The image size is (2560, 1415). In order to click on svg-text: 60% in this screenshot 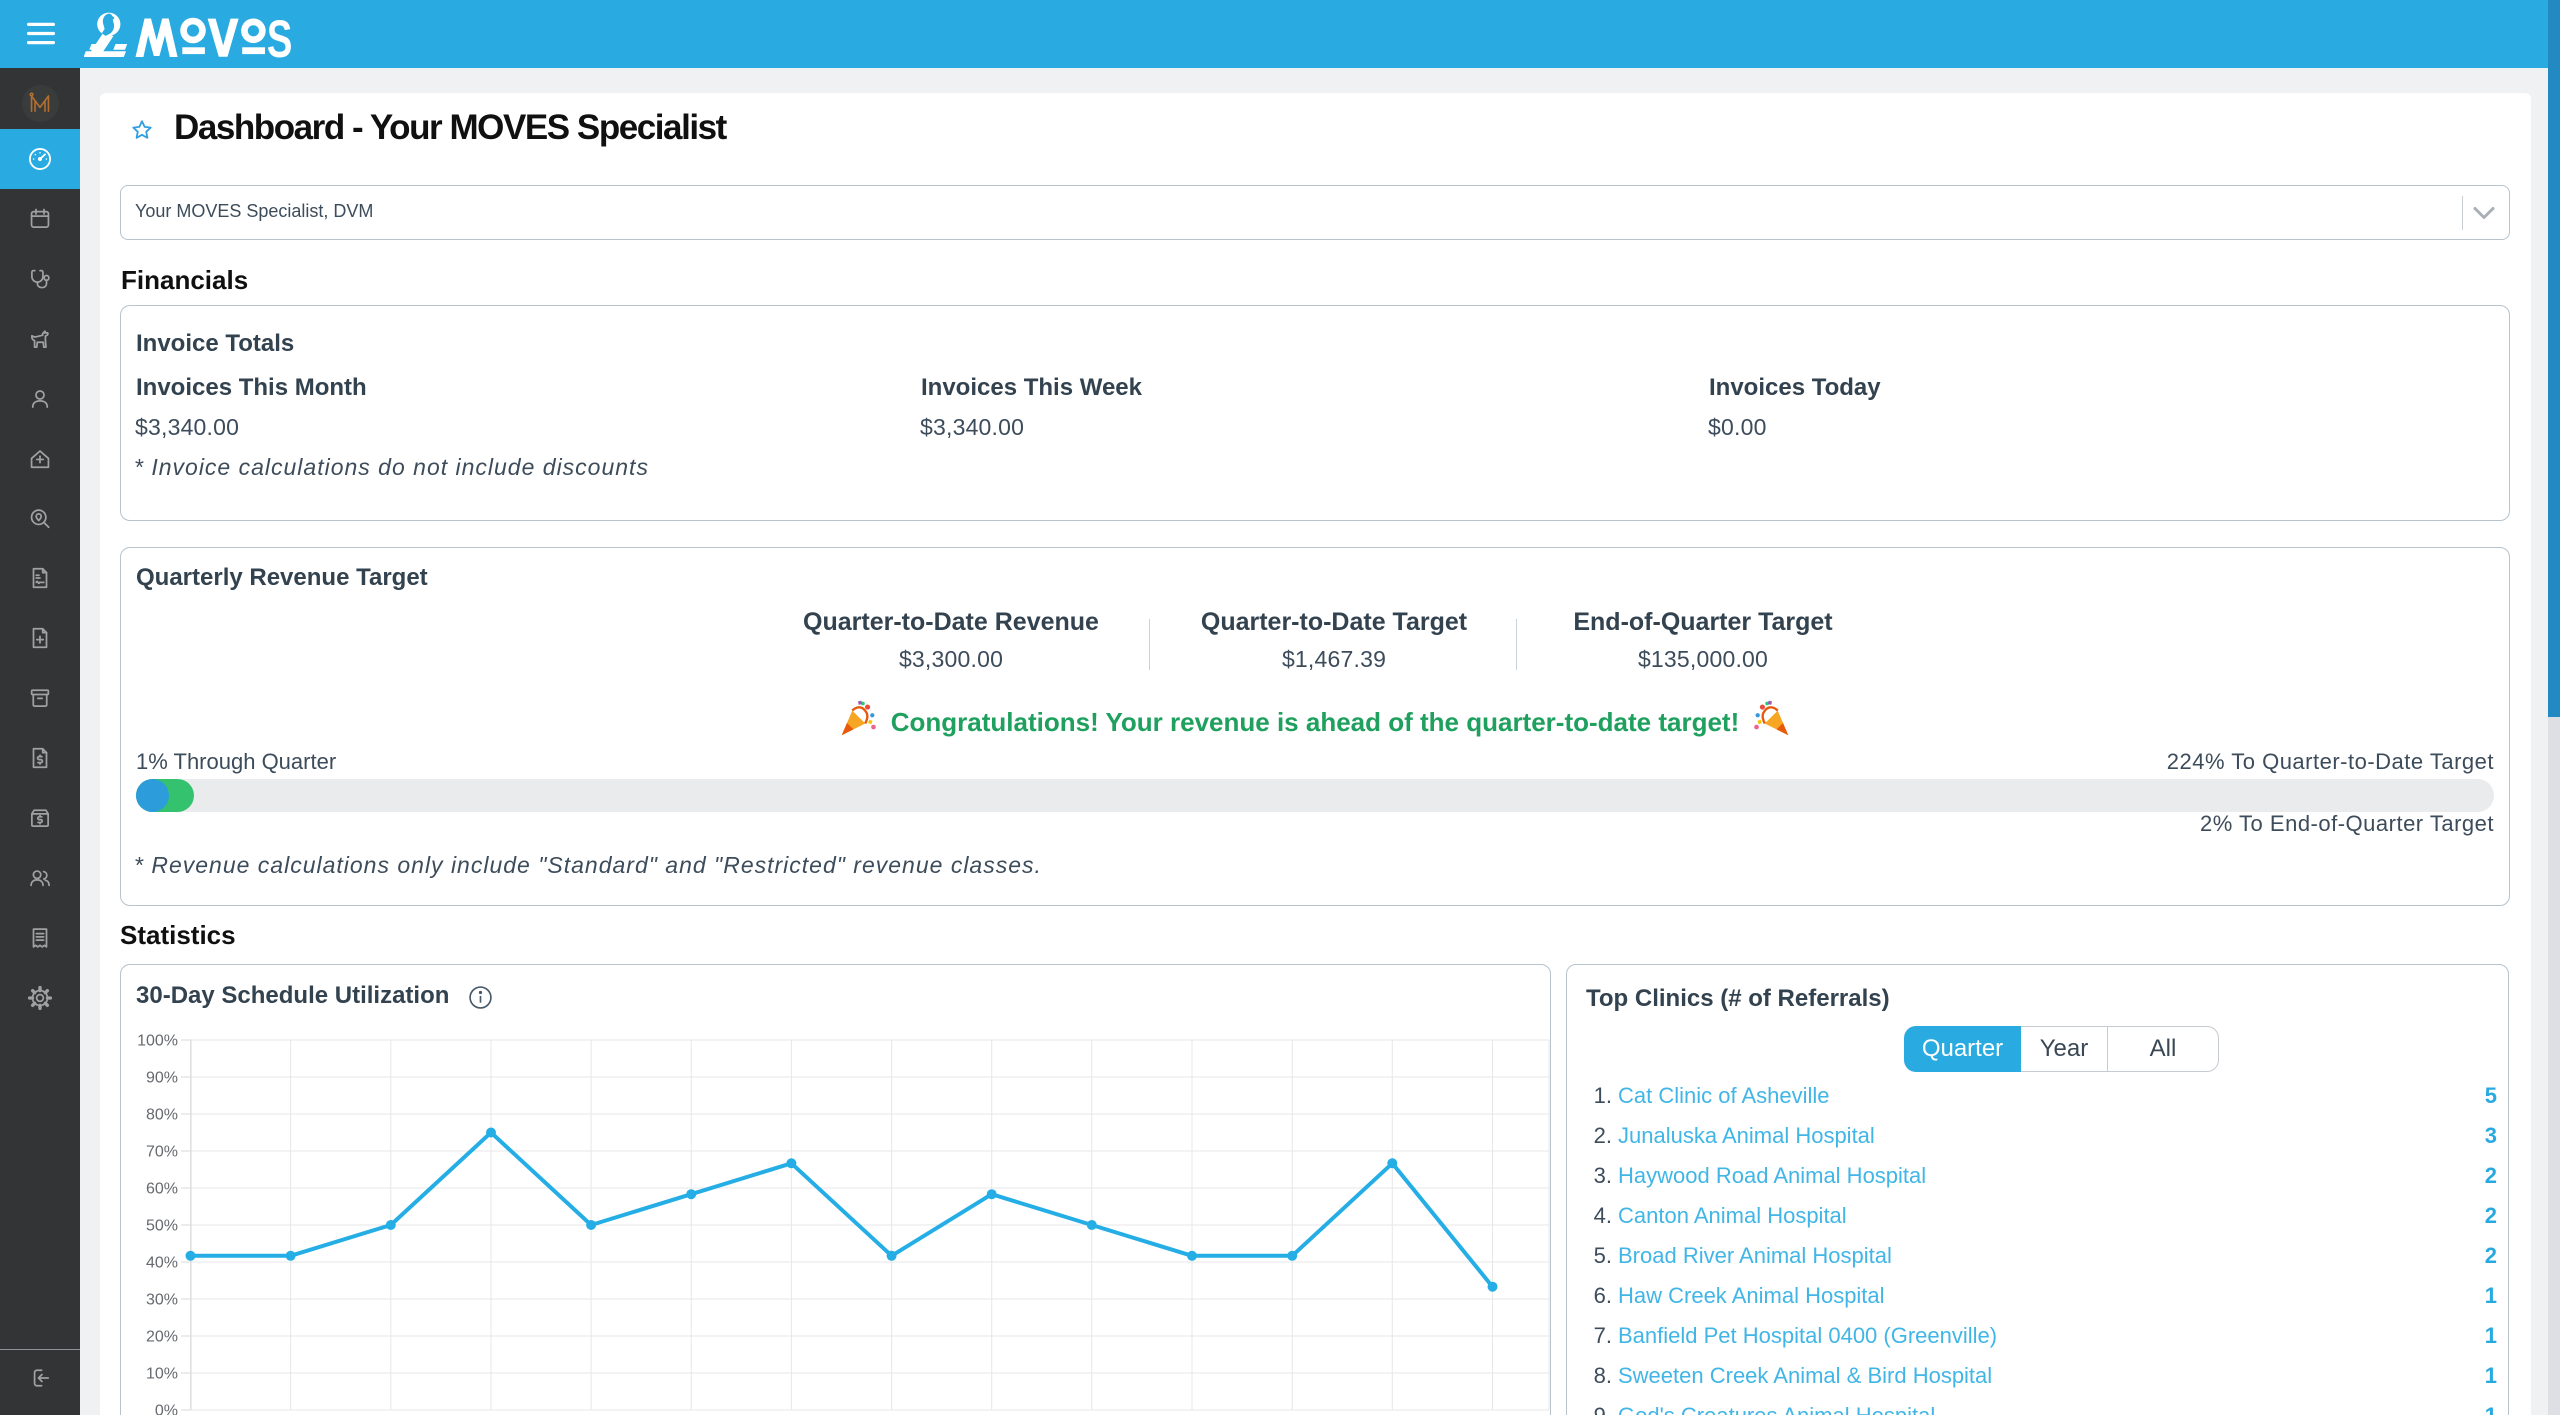, I will do `click(162, 1189)`.